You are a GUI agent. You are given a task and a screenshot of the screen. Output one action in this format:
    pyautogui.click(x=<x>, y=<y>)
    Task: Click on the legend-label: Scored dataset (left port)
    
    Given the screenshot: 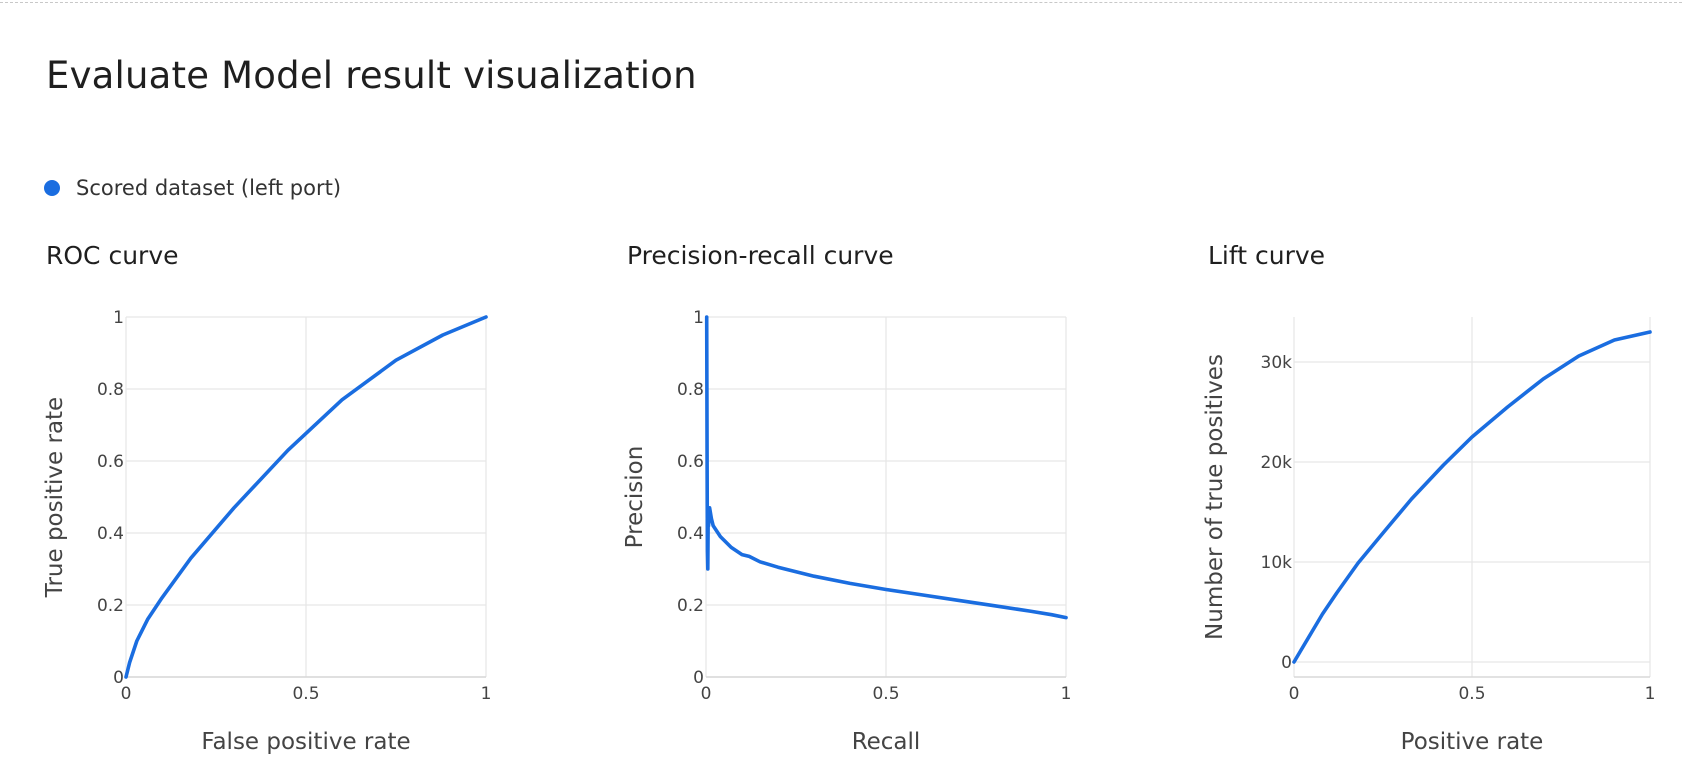 What is the action you would take?
    pyautogui.click(x=209, y=188)
    